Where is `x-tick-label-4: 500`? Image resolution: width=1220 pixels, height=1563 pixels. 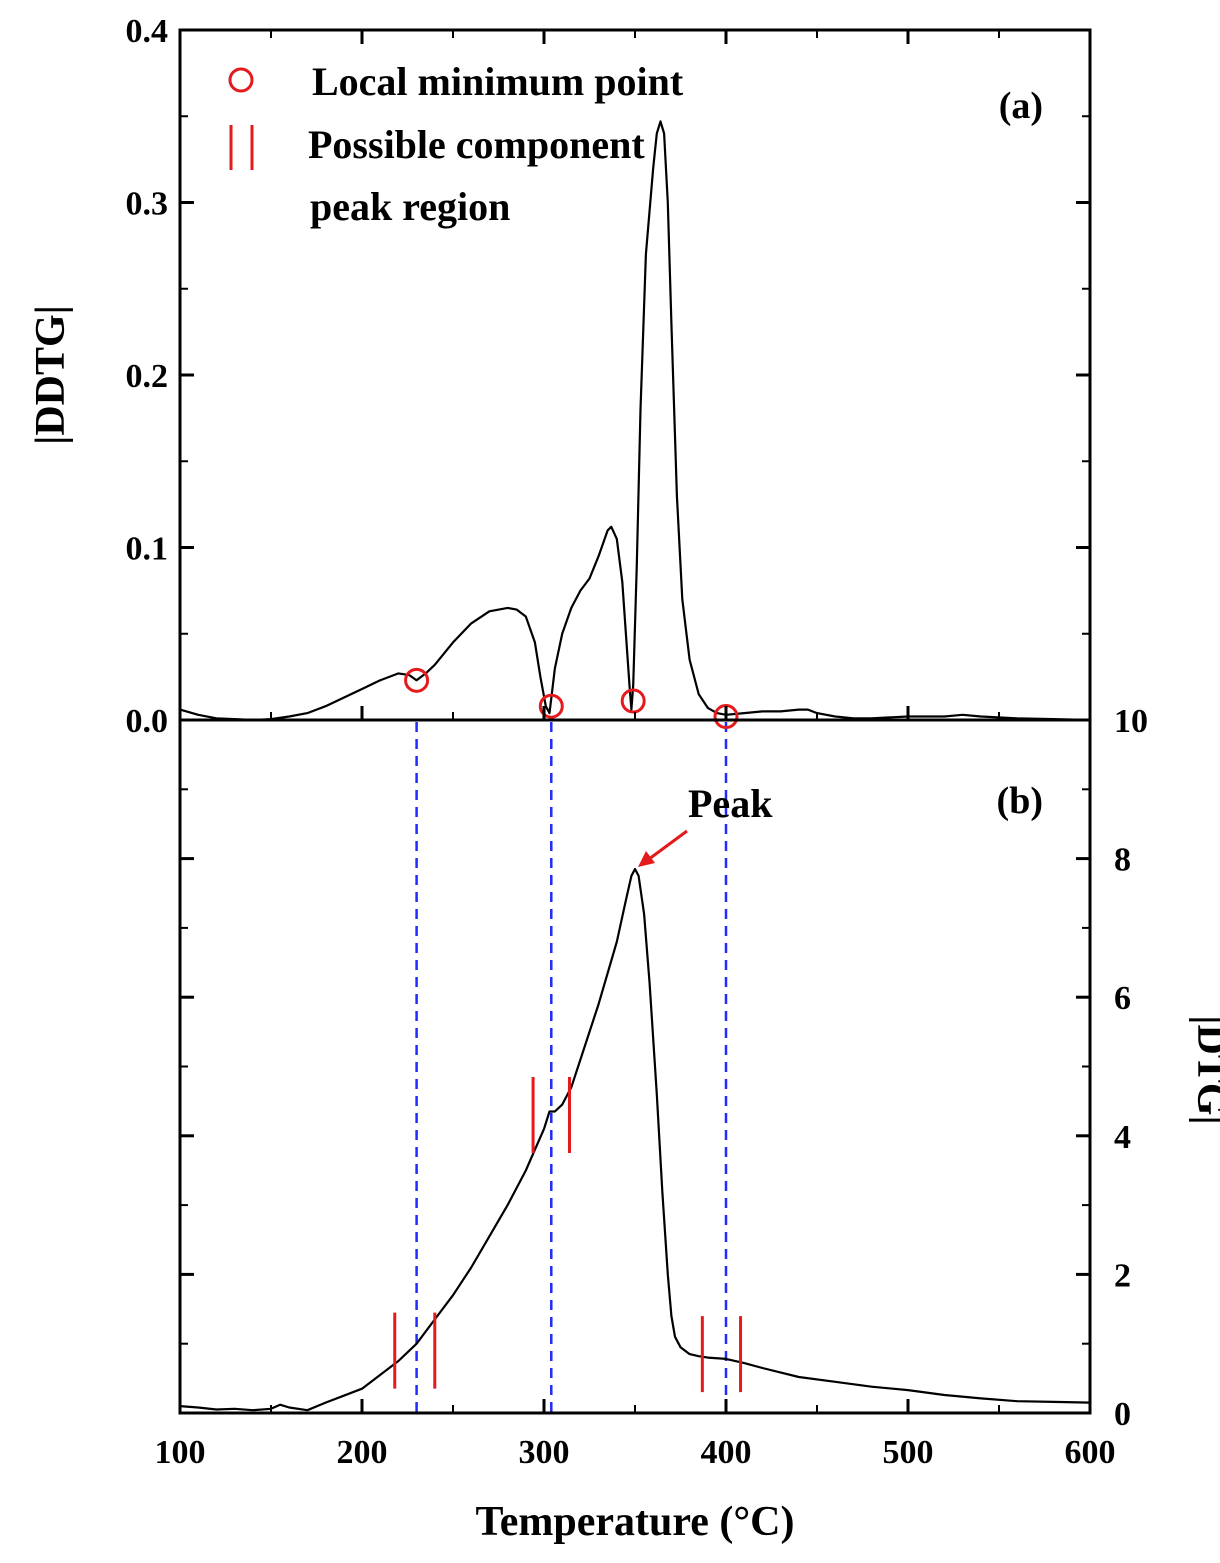
x-tick-label-4: 500 is located at coordinates (908, 1452).